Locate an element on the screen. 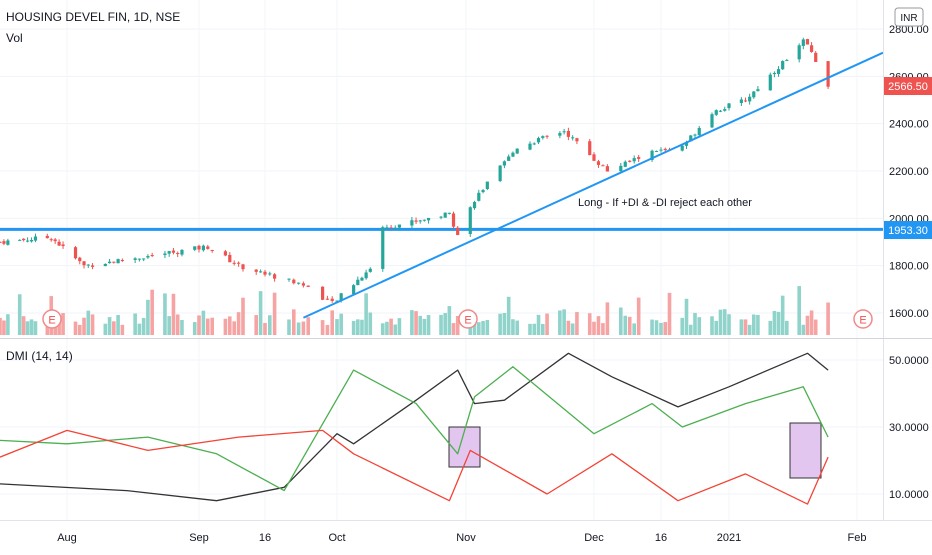  time-axis: Aug Sep 16 Oct Nov Dec 16 2021 Feb is located at coordinates (461, 538).